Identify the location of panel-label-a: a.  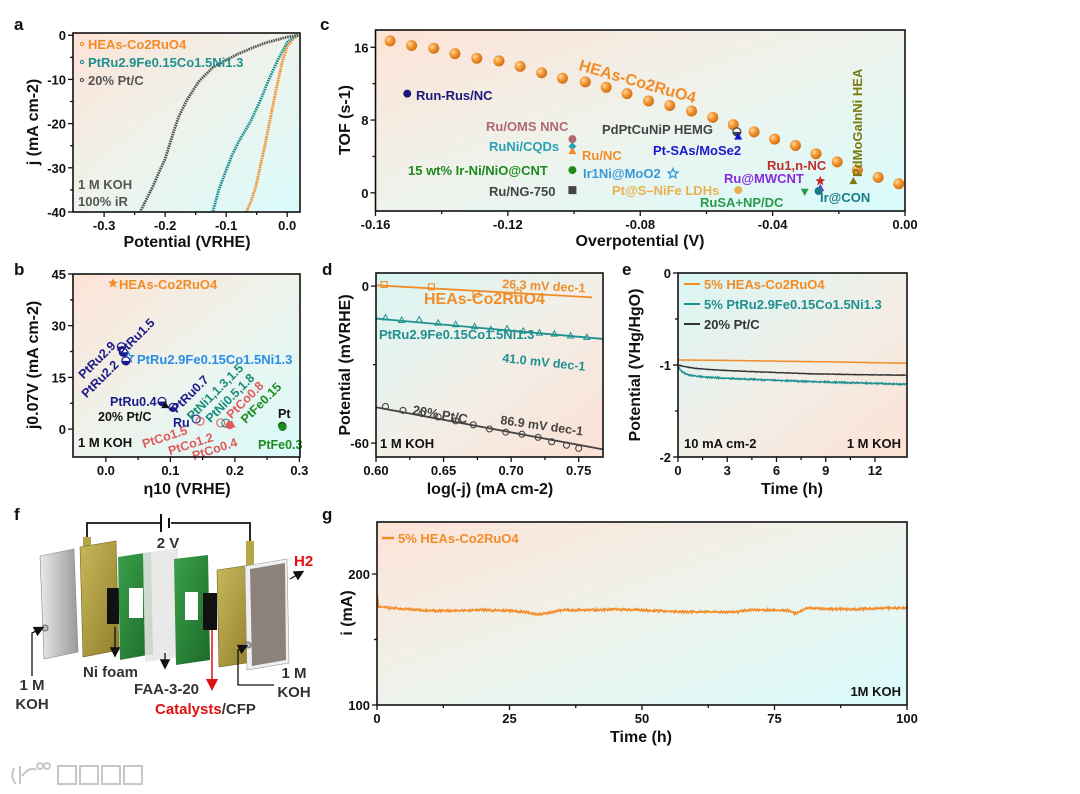
(19, 24).